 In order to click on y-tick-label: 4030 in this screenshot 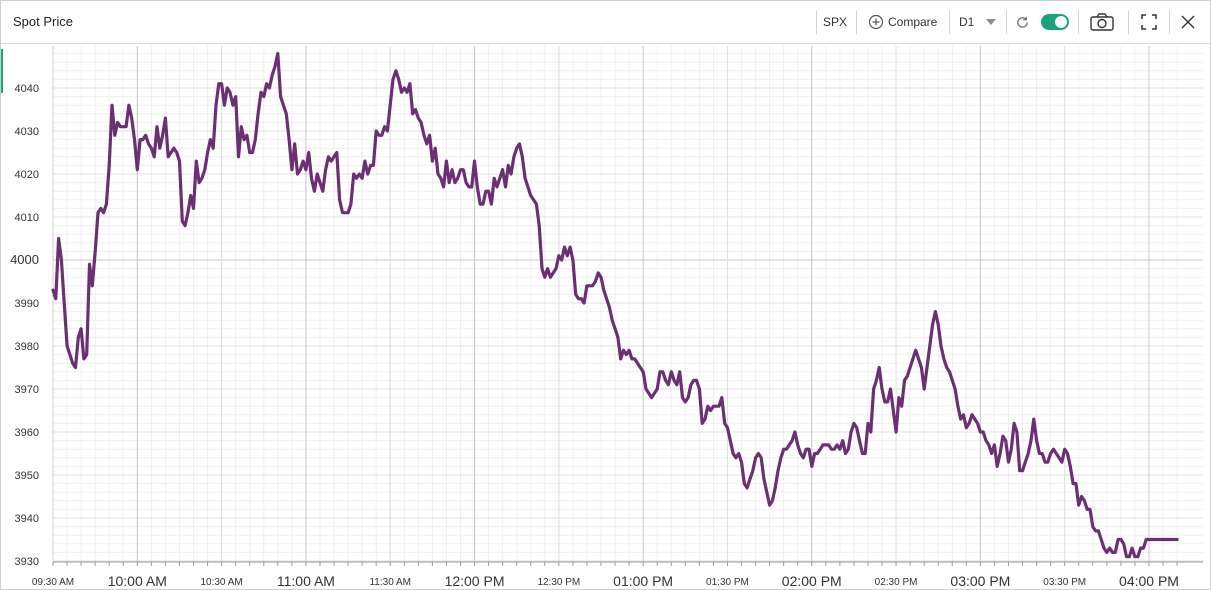, I will do `click(27, 132)`.